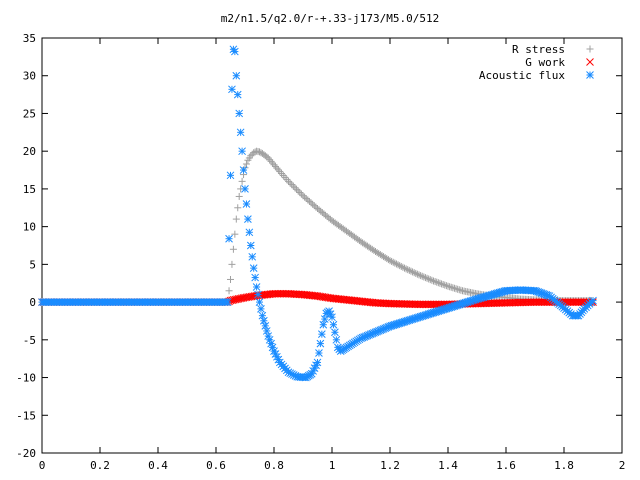  What do you see at coordinates (32, 264) in the screenshot?
I see `y-tick-label: 5` at bounding box center [32, 264].